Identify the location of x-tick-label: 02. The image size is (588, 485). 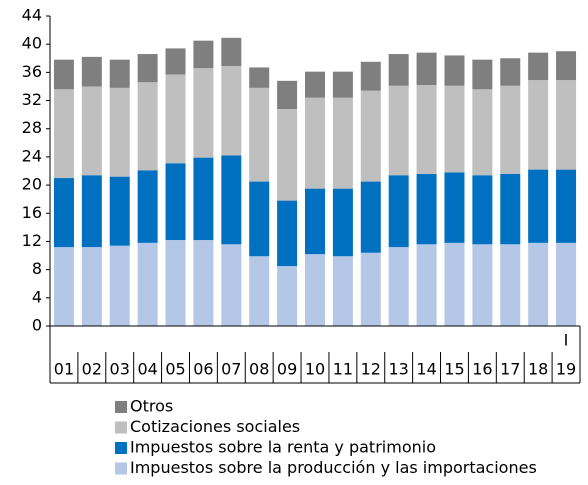
(92, 369).